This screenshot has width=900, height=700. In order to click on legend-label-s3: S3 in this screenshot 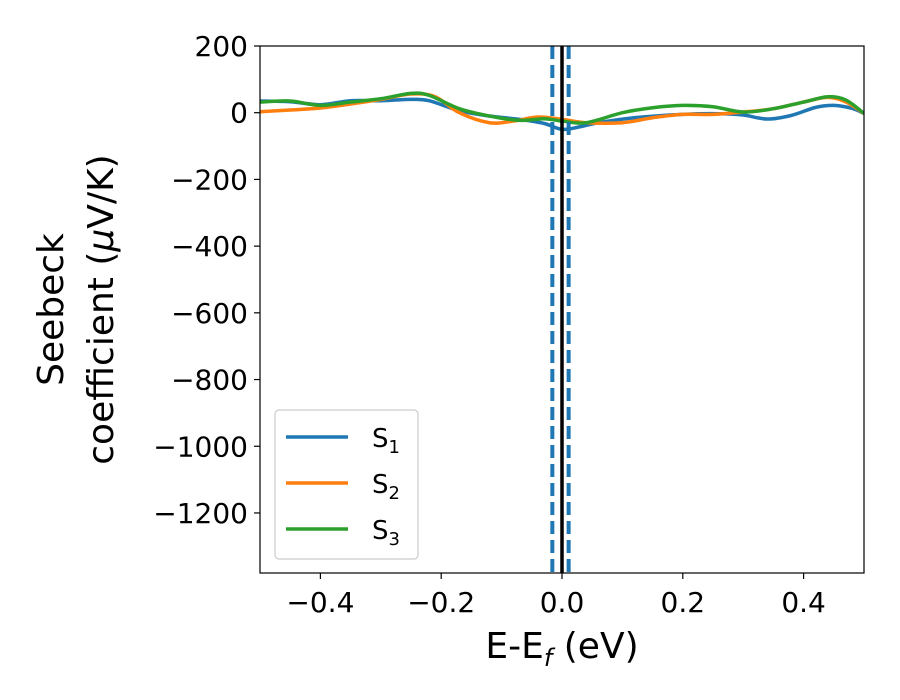, I will do `click(386, 533)`.